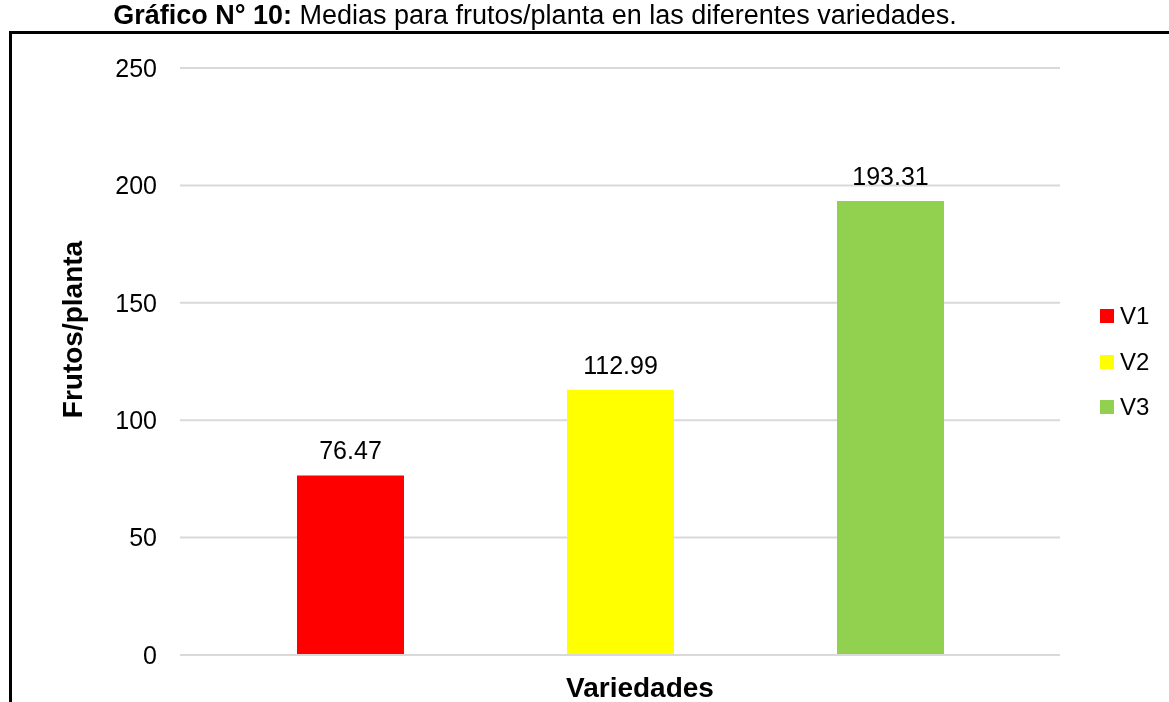 The image size is (1169, 702). What do you see at coordinates (350, 450) in the screenshot?
I see `data-label: 76.47` at bounding box center [350, 450].